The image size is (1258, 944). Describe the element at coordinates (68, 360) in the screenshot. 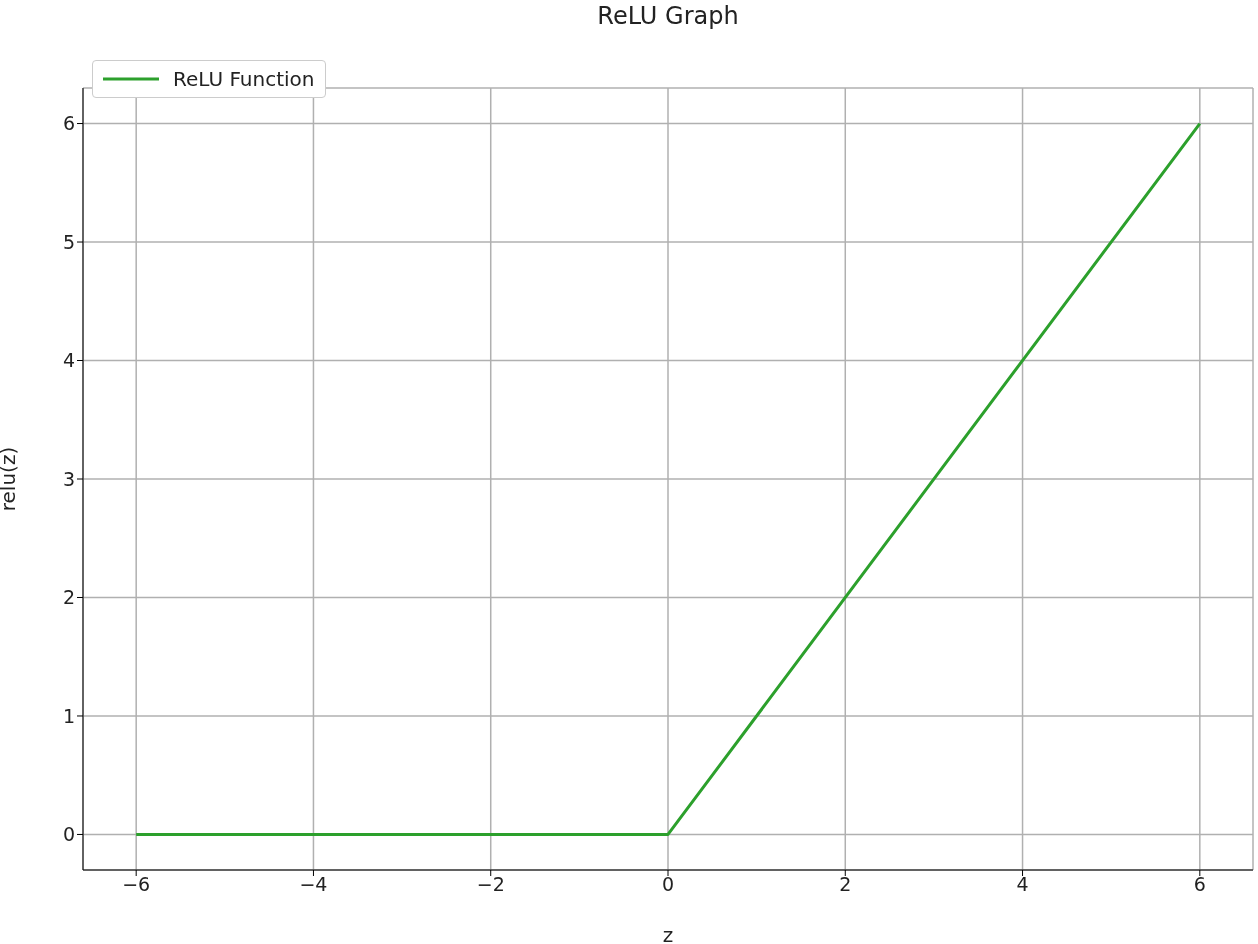

I see `y-tick-label: 4` at that location.